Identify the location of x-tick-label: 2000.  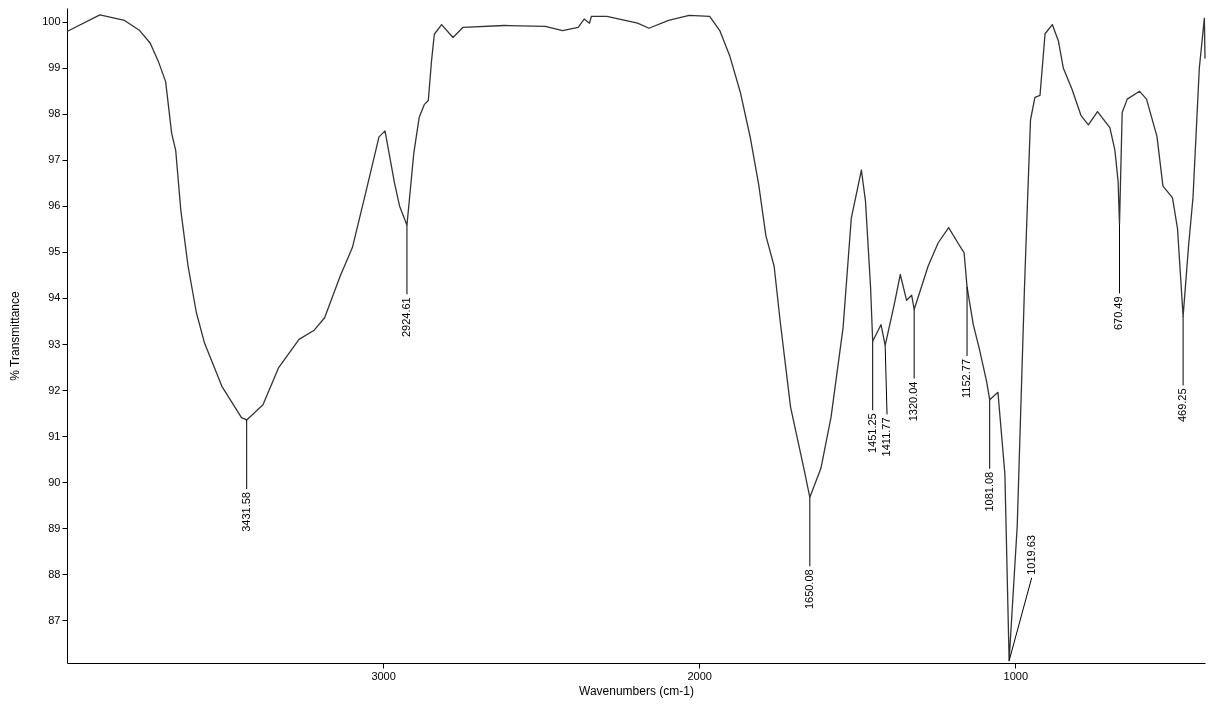
(699, 675).